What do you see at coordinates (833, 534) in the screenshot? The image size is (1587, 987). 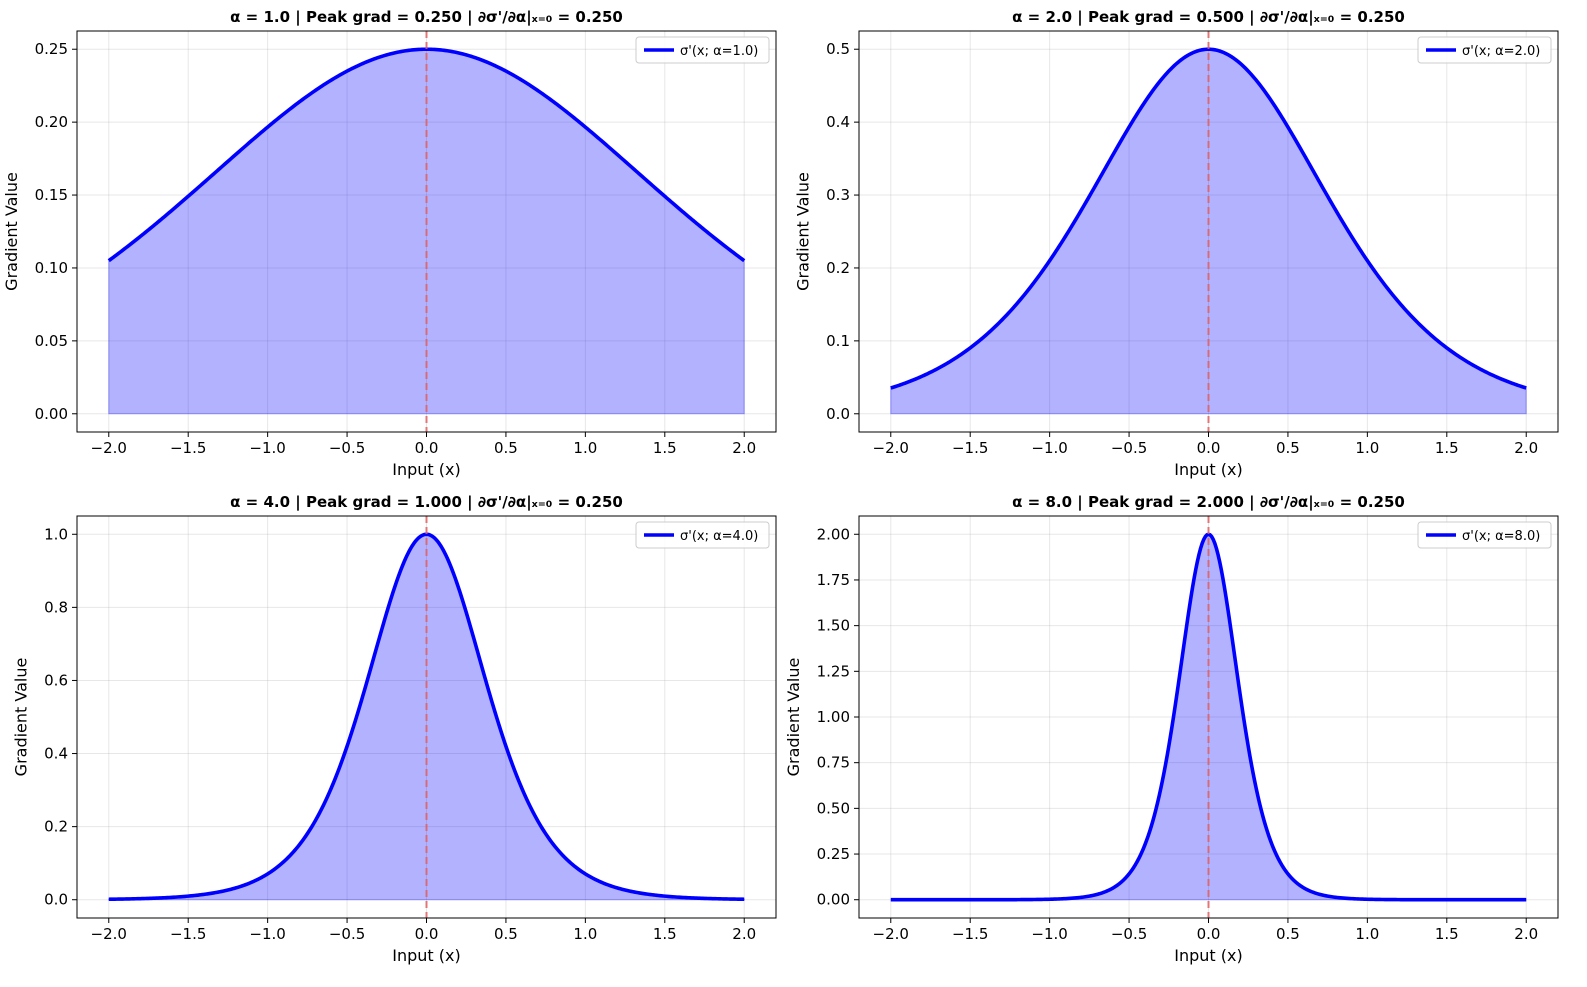 I see `y-tick-label: 2.00` at bounding box center [833, 534].